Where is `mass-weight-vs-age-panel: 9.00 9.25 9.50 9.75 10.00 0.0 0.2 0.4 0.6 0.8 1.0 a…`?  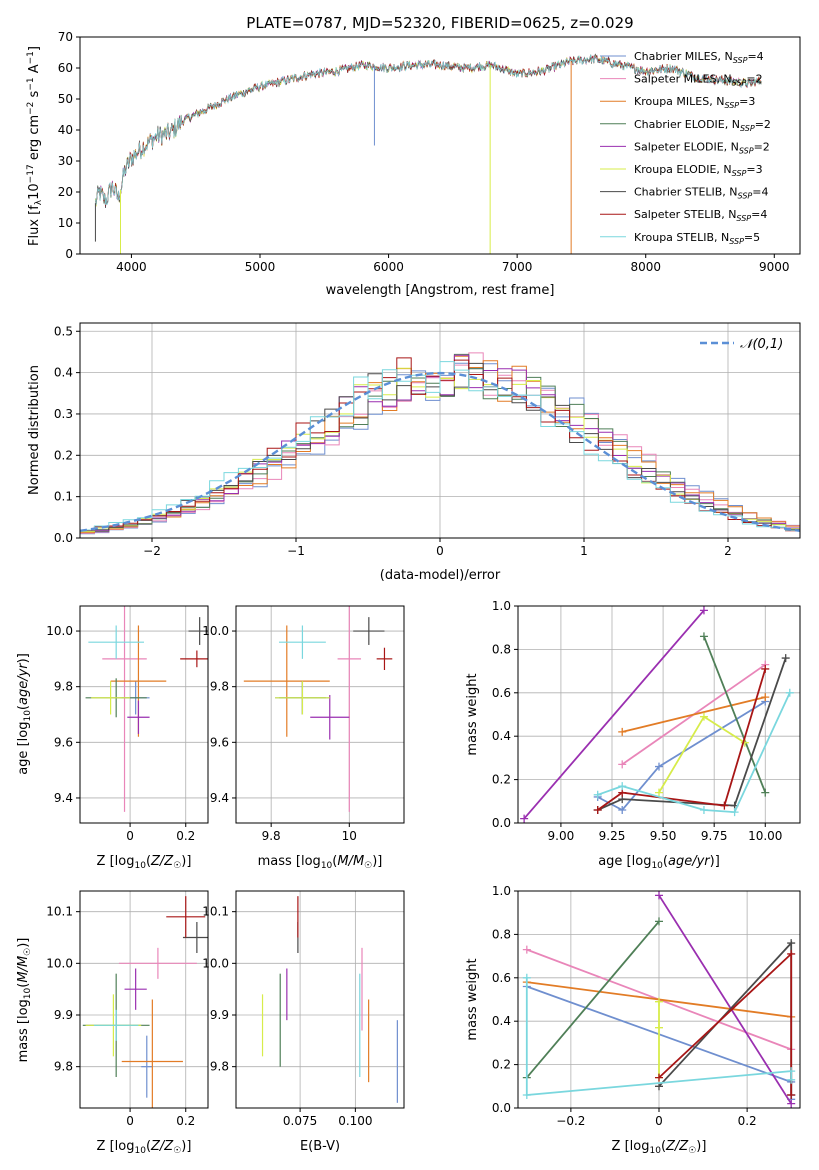
mass-weight-vs-age-panel: 9.00 9.25 9.50 9.75 10.00 0.0 0.2 0.4 0.6 0.8 1.0 a… is located at coordinates (633, 735).